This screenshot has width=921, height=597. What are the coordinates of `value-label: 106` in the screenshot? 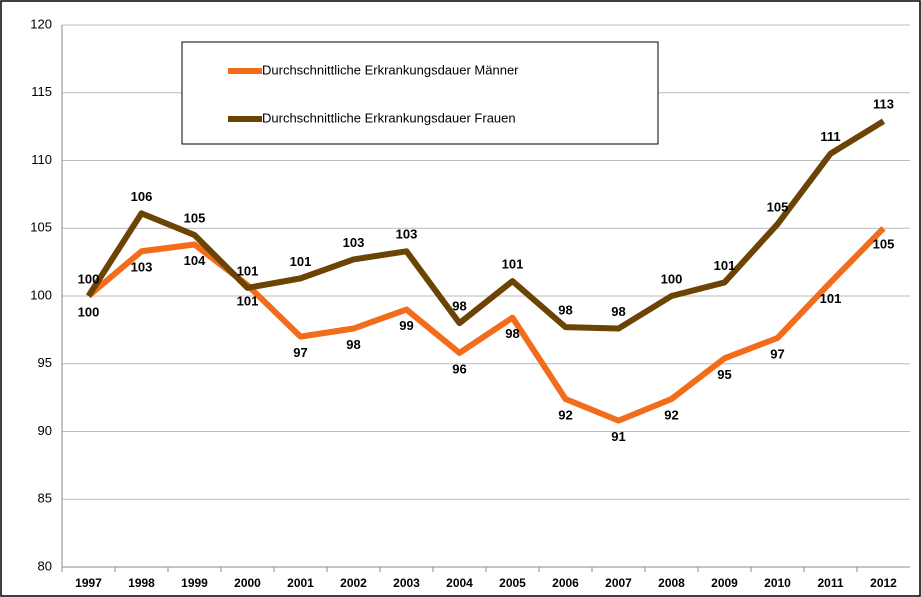 It's located at (142, 196).